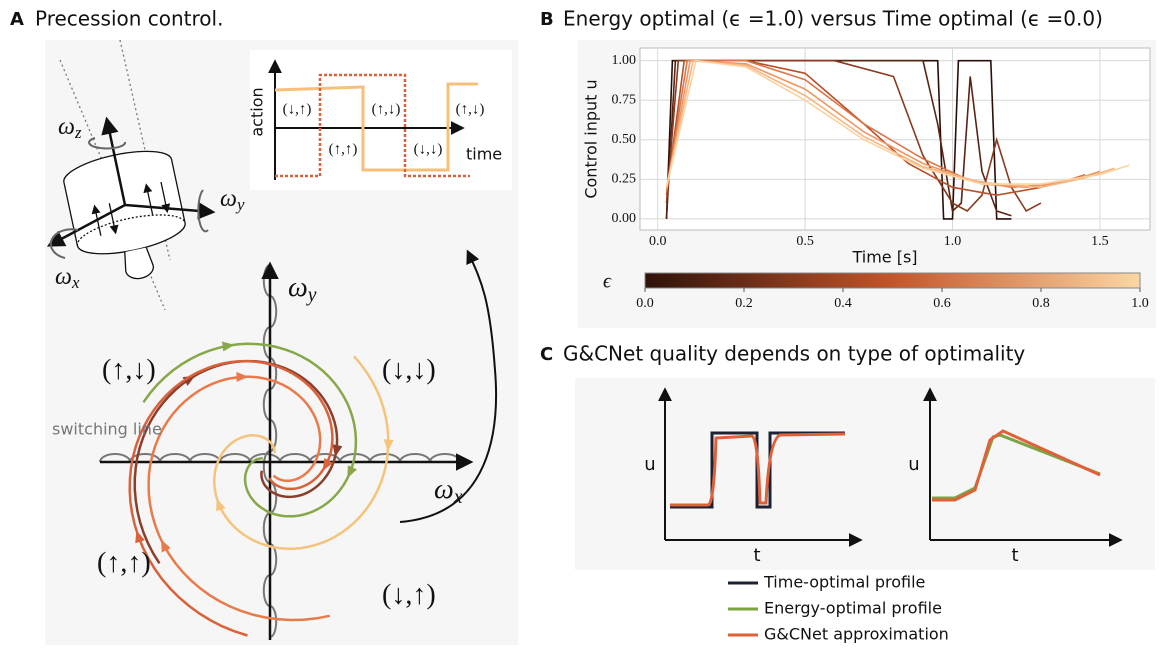 This screenshot has height=649, width=1164. Describe the element at coordinates (856, 634) in the screenshot. I see `legend-label: G&CNet approximation` at that location.